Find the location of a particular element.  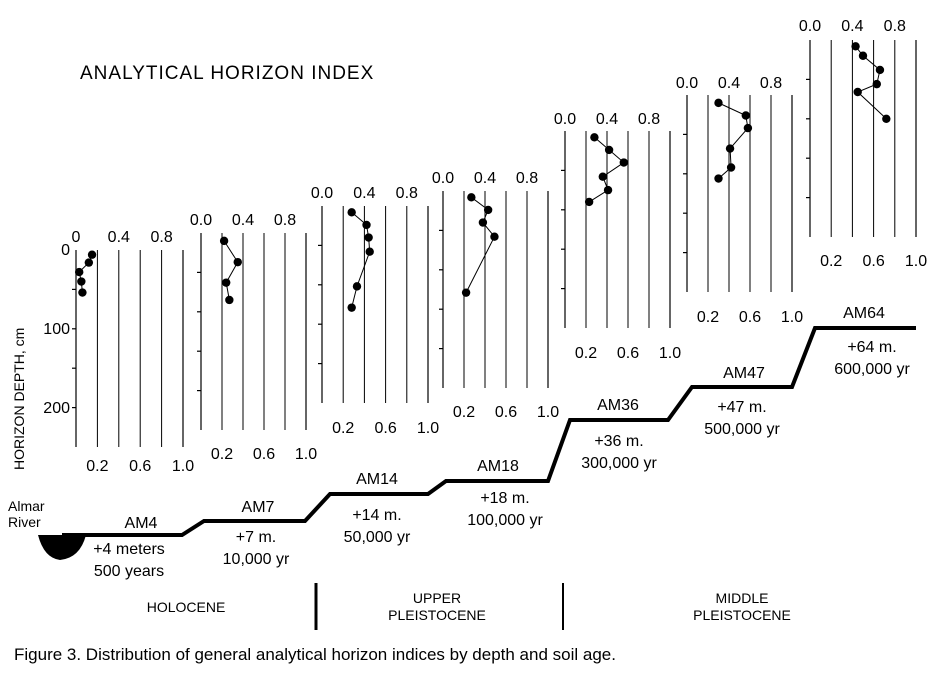

terrace-elevation: +7 m. is located at coordinates (256, 537).